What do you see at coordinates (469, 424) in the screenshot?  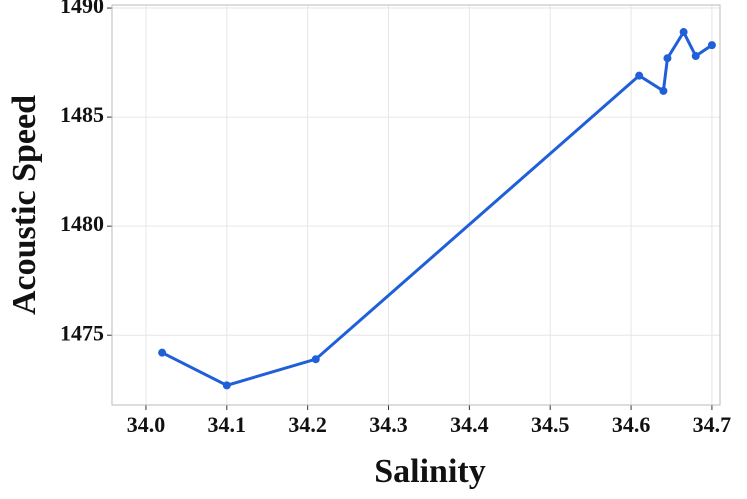 I see `x-tick-label: 34.4` at bounding box center [469, 424].